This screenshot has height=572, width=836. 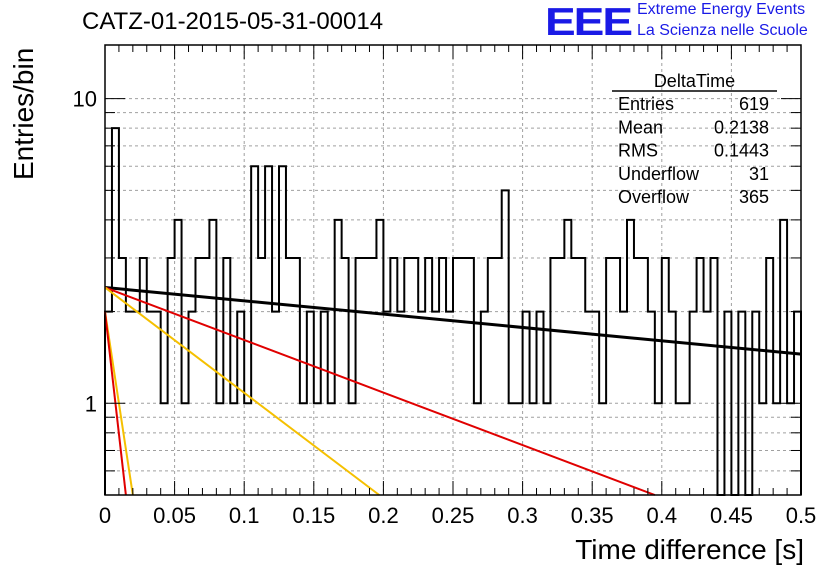 What do you see at coordinates (522, 515) in the screenshot?
I see `x-tick-label: 0.3` at bounding box center [522, 515].